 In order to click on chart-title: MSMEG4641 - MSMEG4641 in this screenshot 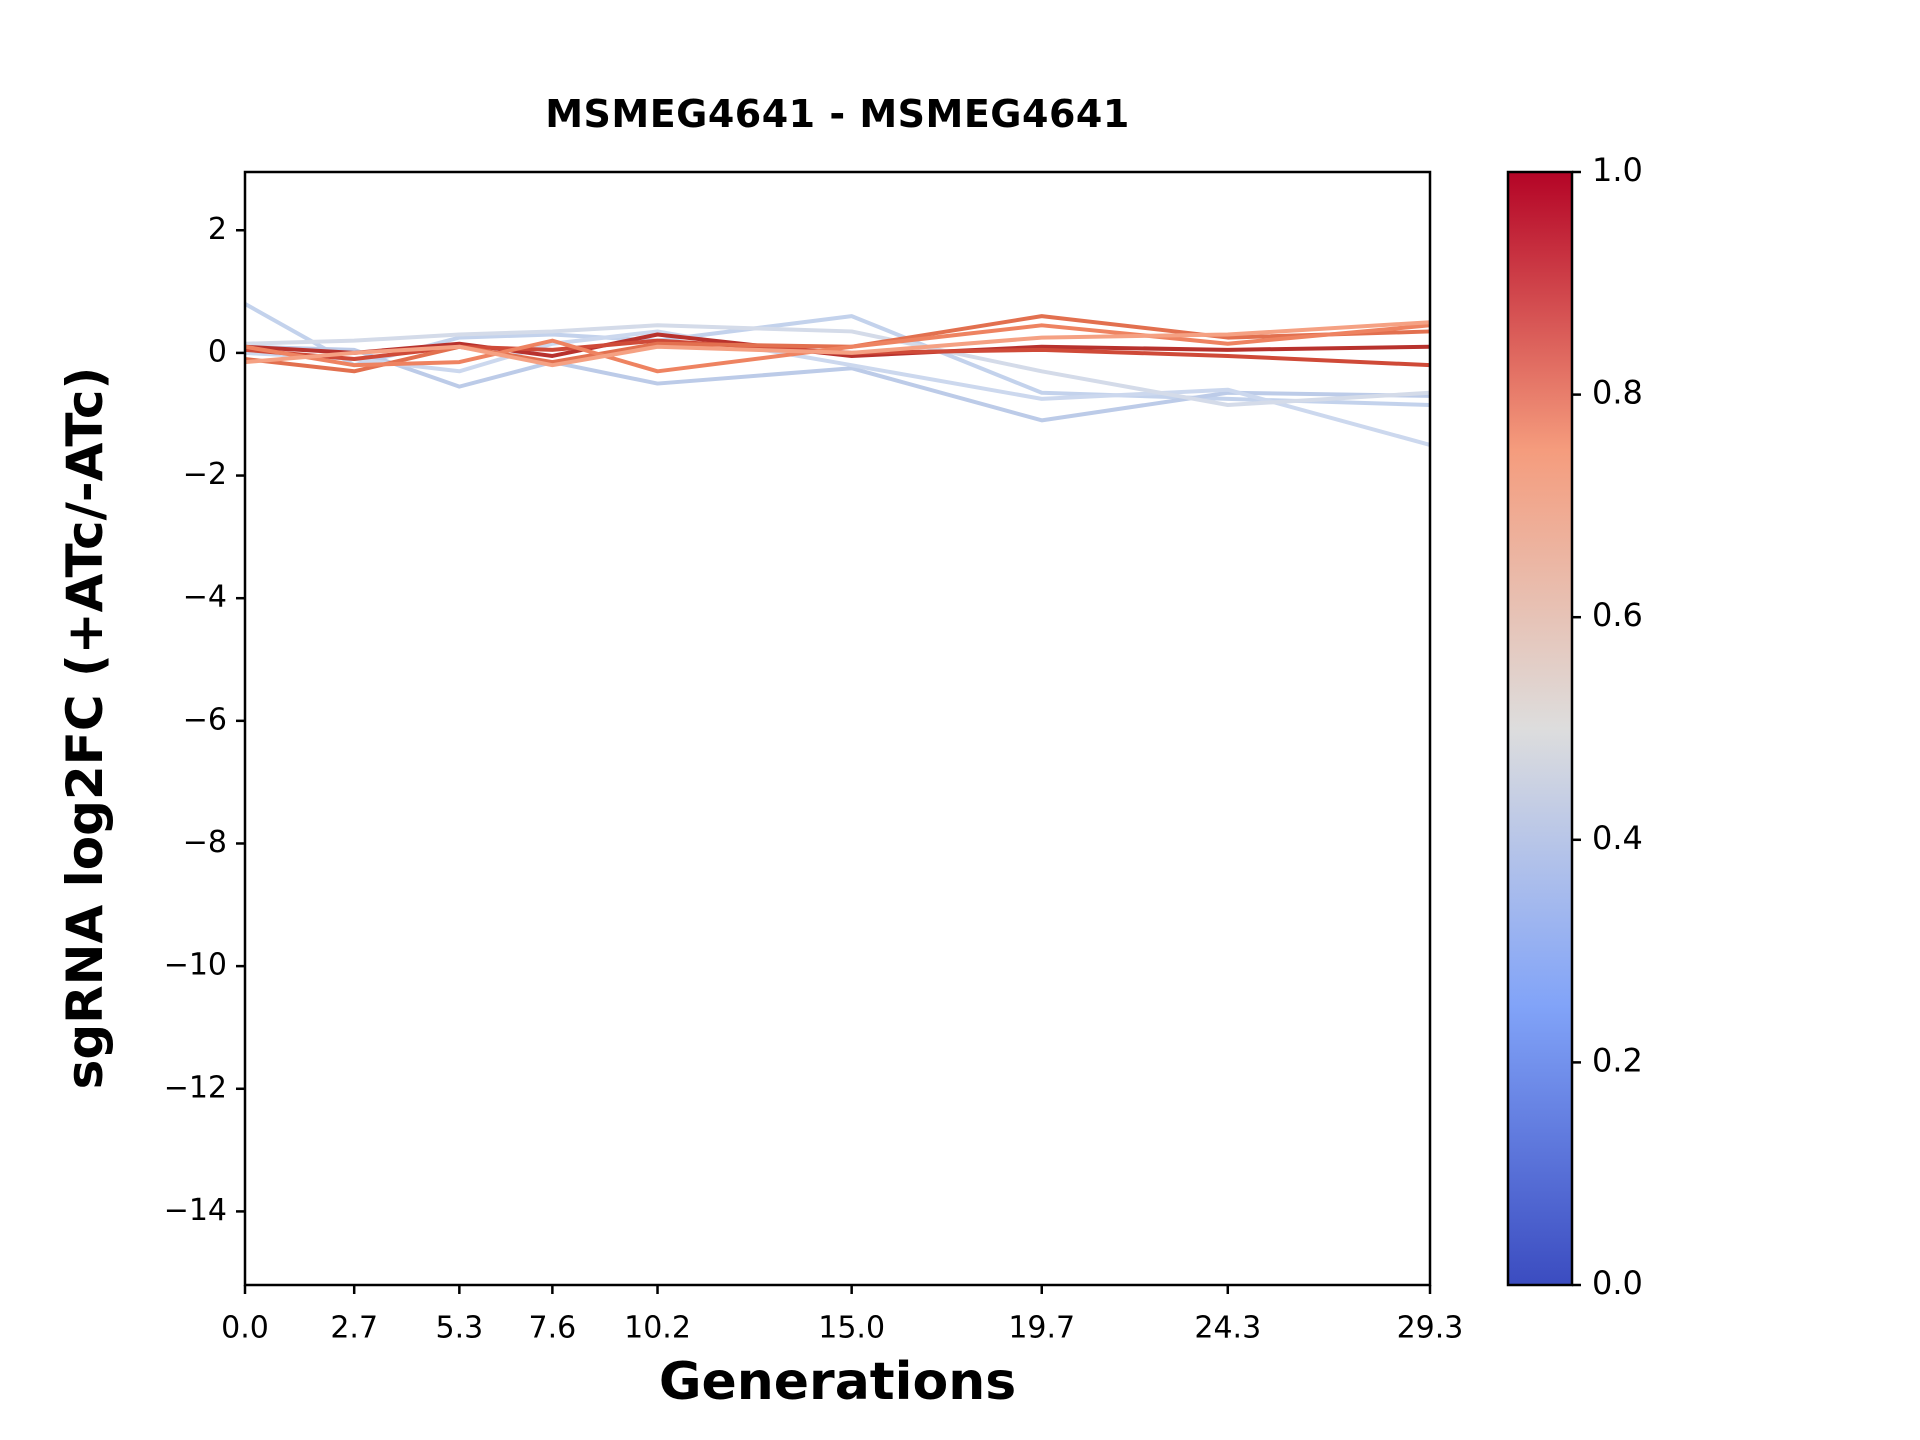, I will do `click(837, 114)`.